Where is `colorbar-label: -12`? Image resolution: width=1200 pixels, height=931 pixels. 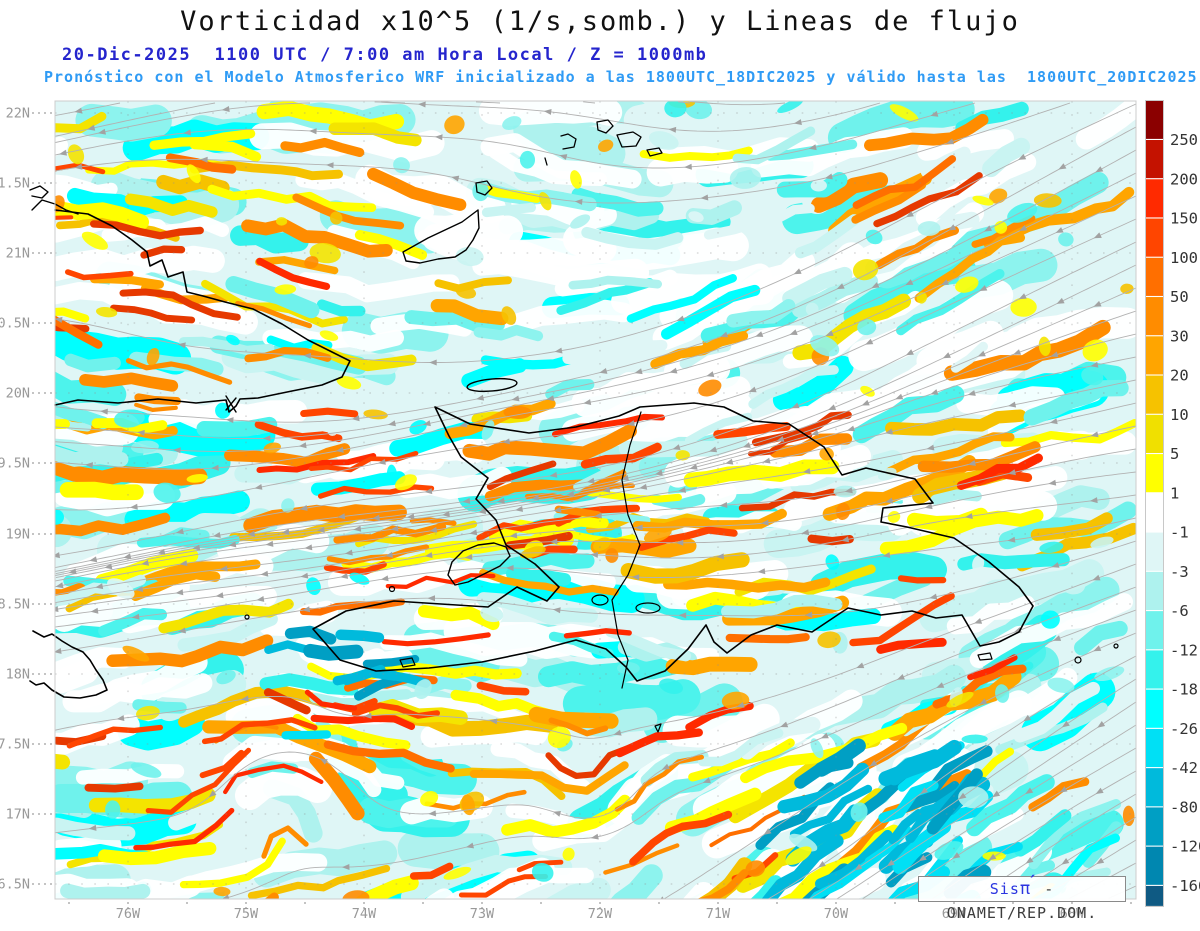 colorbar-label: -12 is located at coordinates (1184, 650).